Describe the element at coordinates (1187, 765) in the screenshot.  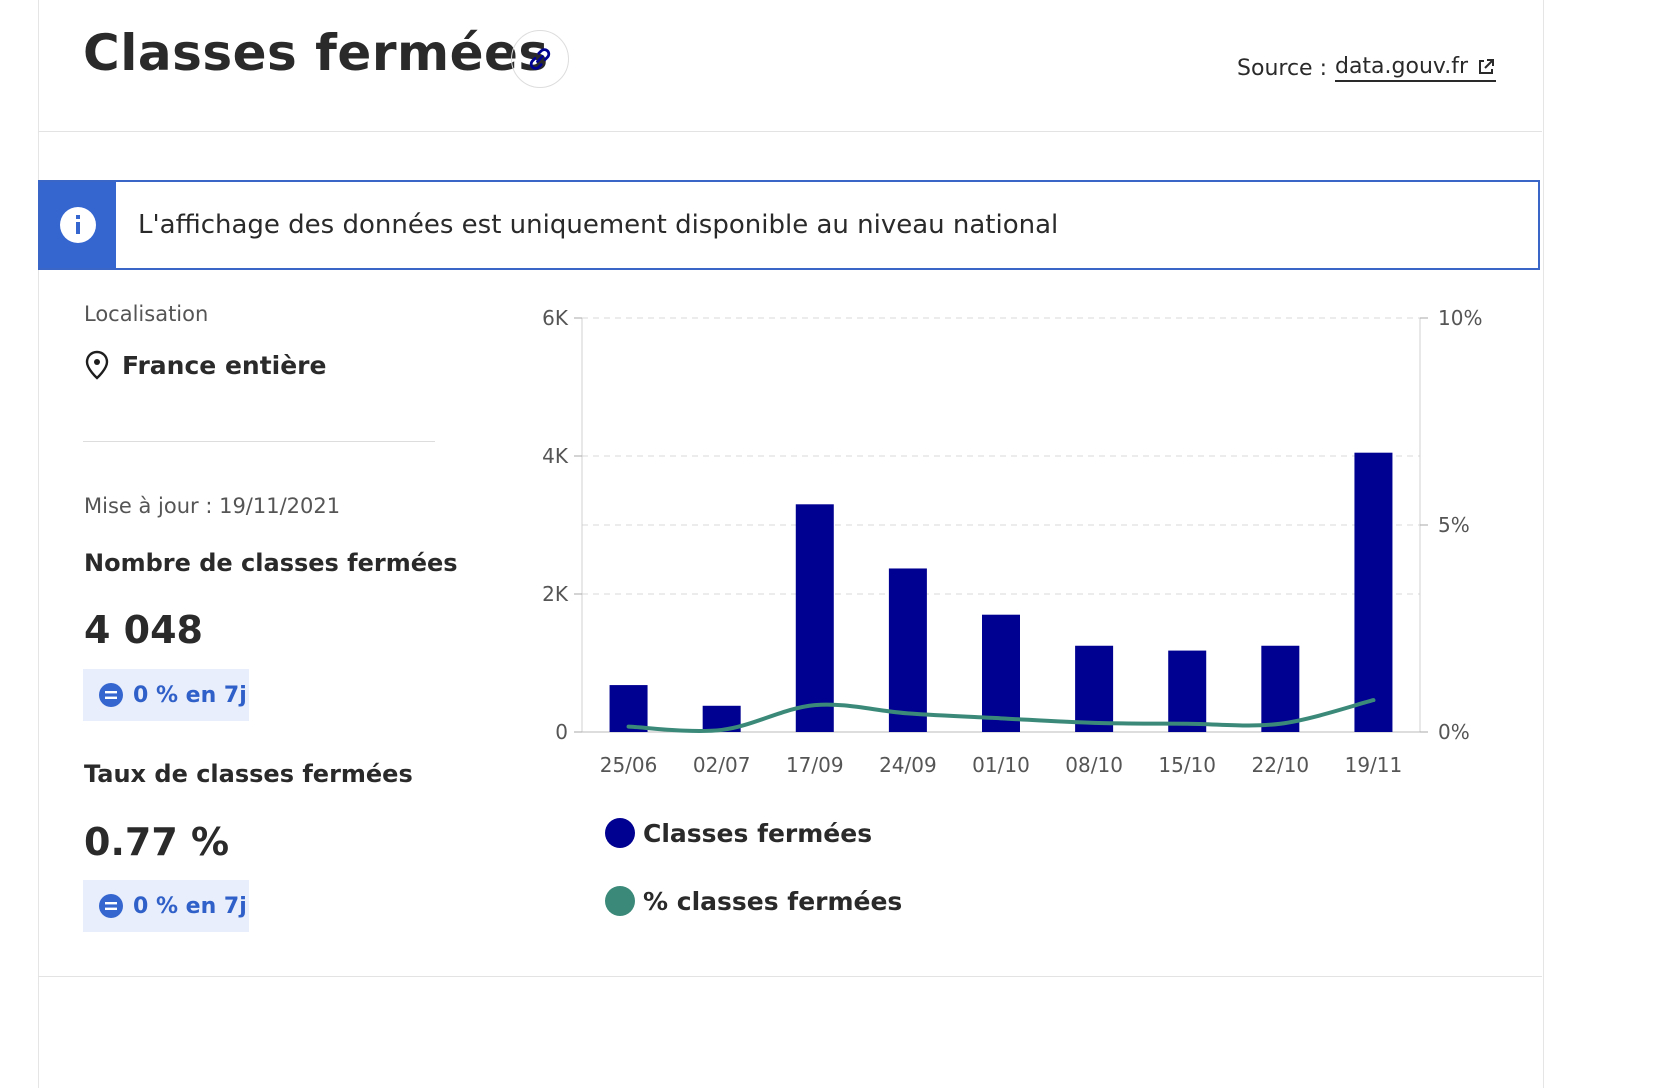
I see `x-tick-label: 15/10` at that location.